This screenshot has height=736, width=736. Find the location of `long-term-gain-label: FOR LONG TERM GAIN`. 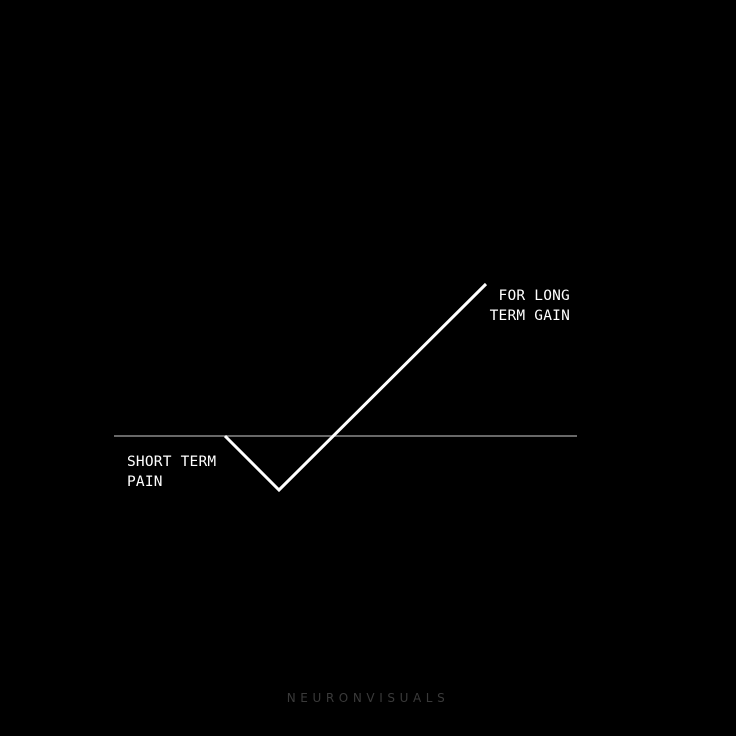

long-term-gain-label: FOR LONG TERM GAIN is located at coordinates (530, 306).